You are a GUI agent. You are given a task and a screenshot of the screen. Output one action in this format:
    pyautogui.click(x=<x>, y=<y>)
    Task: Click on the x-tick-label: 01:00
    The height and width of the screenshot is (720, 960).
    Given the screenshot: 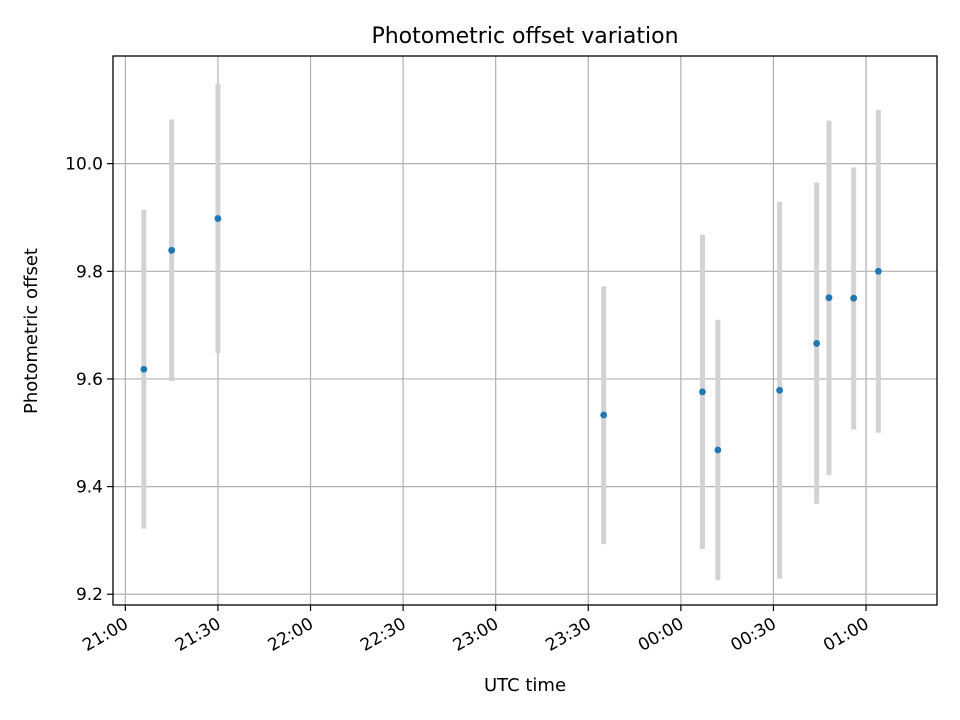 What is the action you would take?
    pyautogui.click(x=846, y=635)
    